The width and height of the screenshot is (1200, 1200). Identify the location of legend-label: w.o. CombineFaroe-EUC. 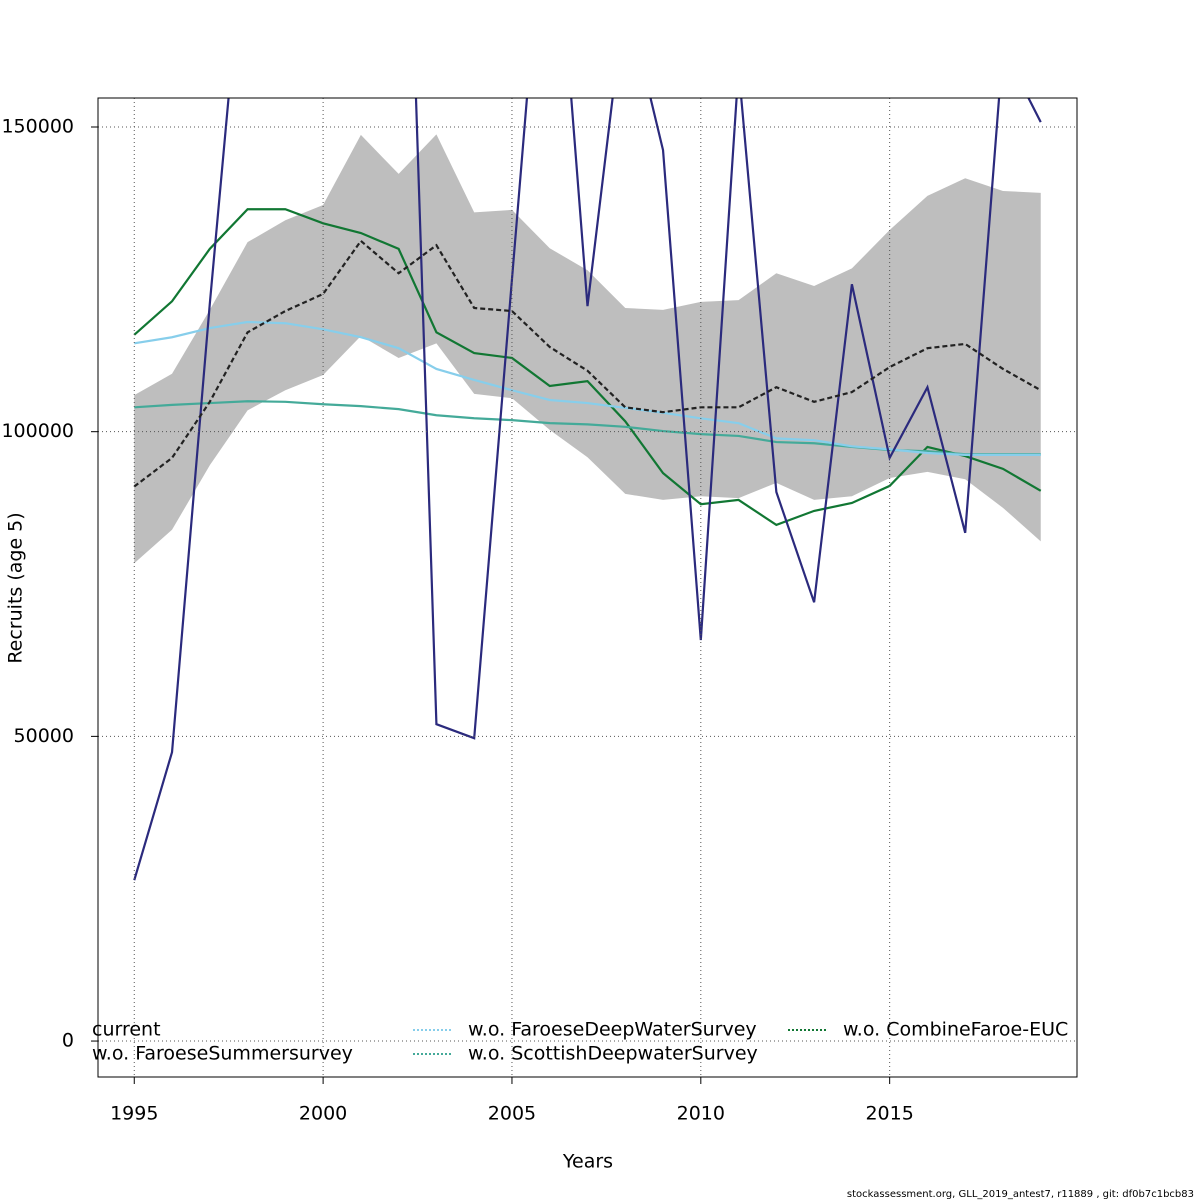
(955, 1030).